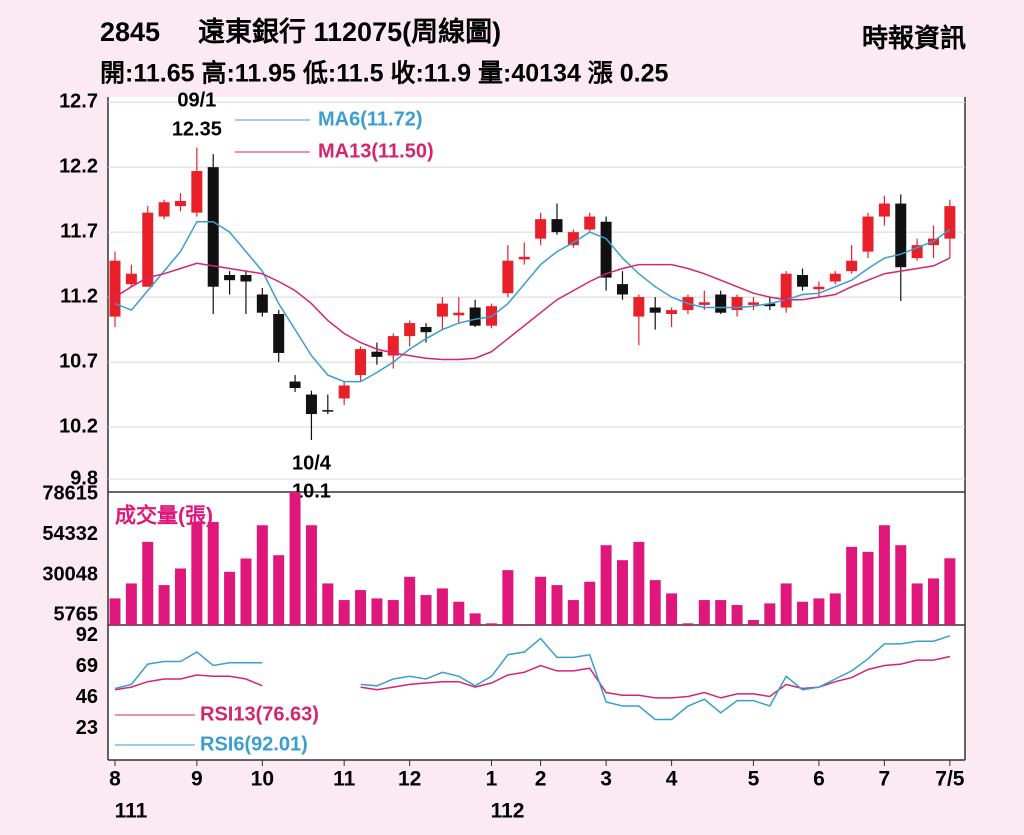  What do you see at coordinates (254, 744) in the screenshot?
I see `legend-label: RSI6(92.01)` at bounding box center [254, 744].